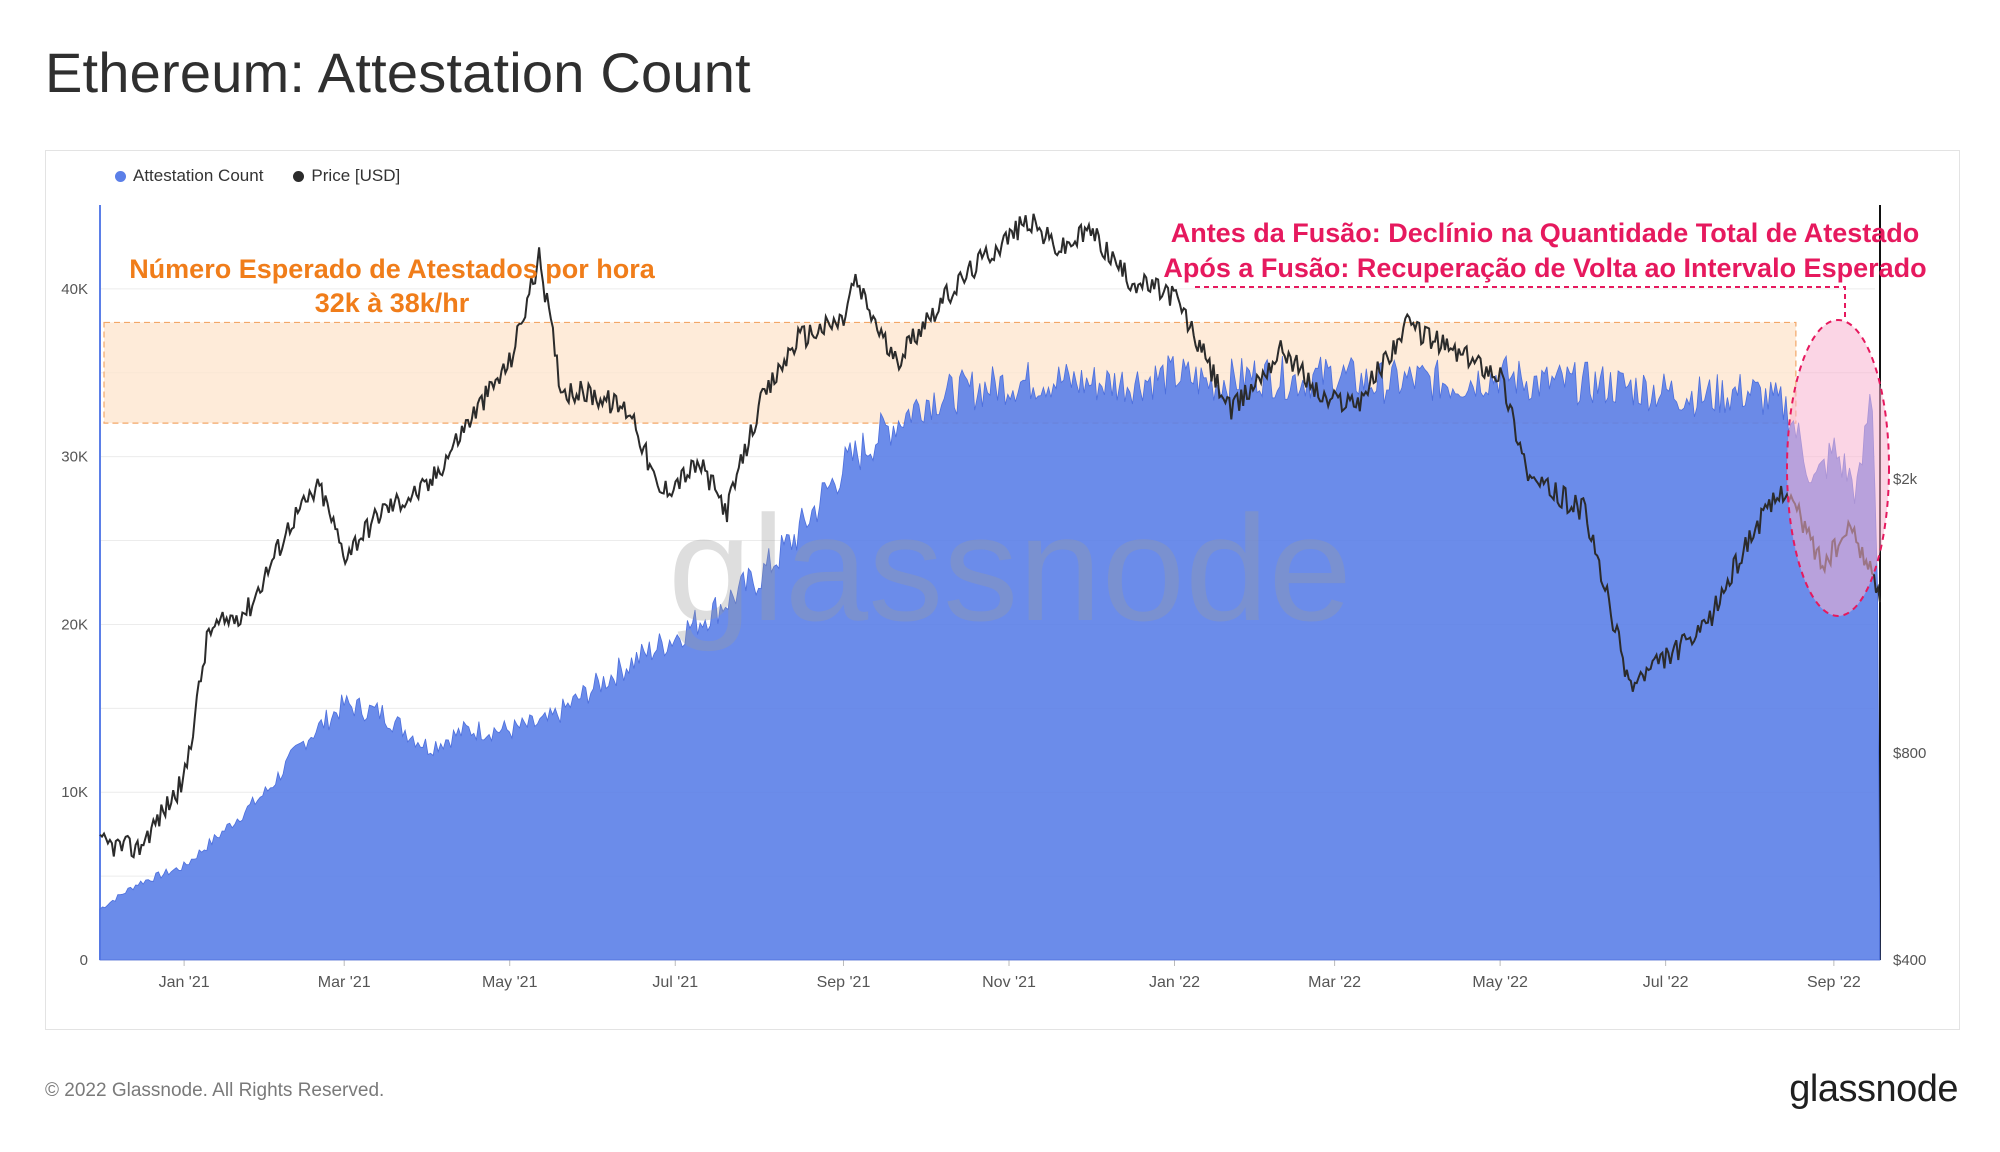 The width and height of the screenshot is (2000, 1152). I want to click on x-tick-label: May '21, so click(510, 982).